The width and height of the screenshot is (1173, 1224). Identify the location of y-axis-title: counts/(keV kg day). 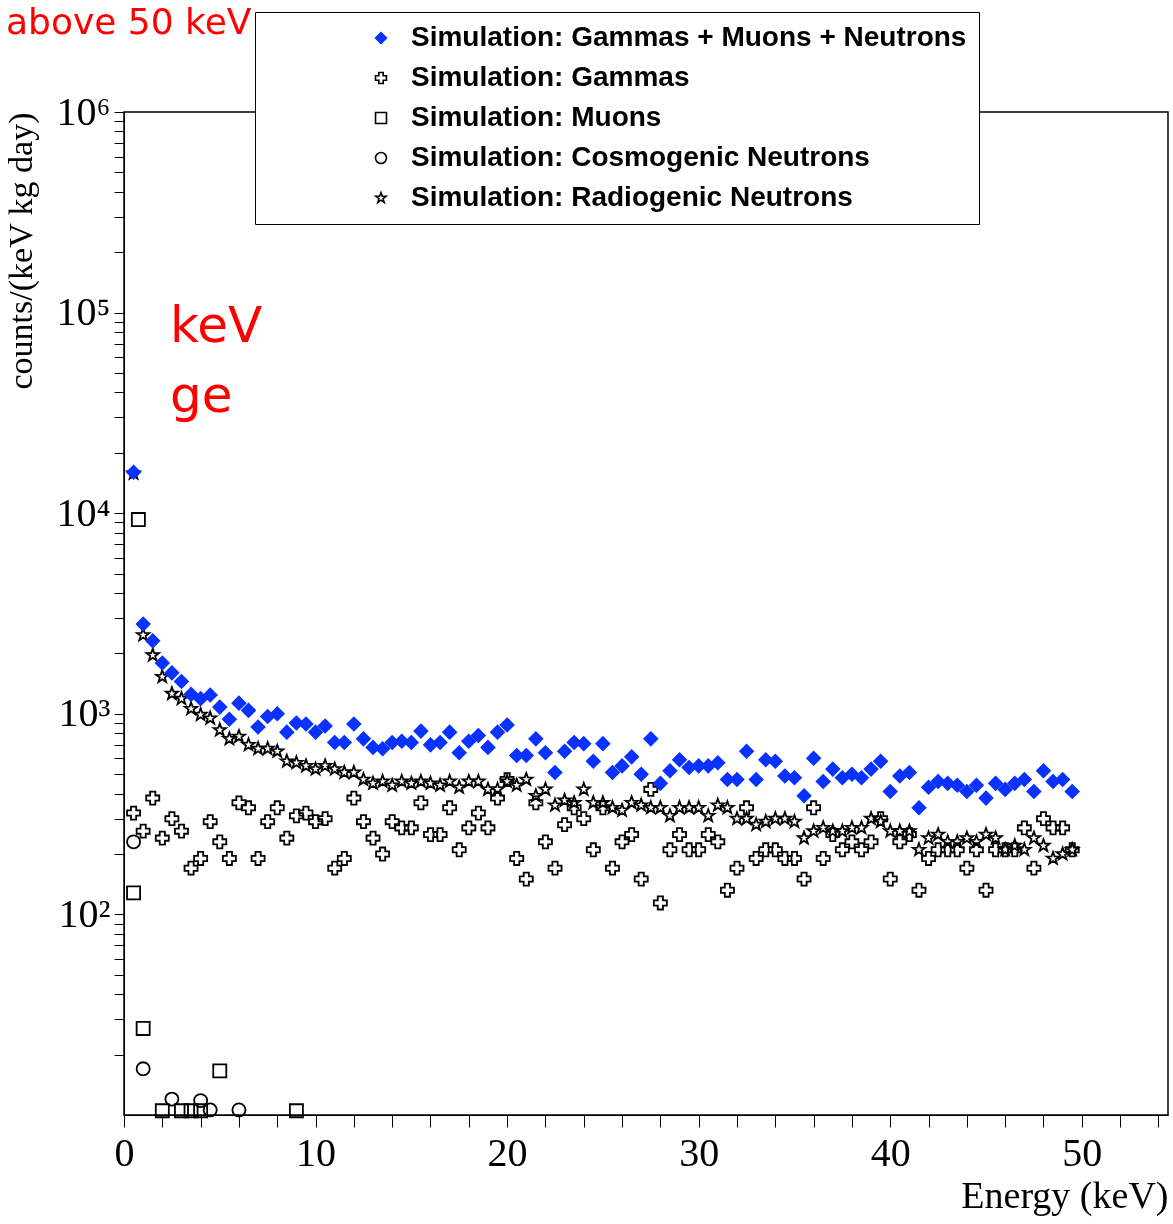
(20, 251).